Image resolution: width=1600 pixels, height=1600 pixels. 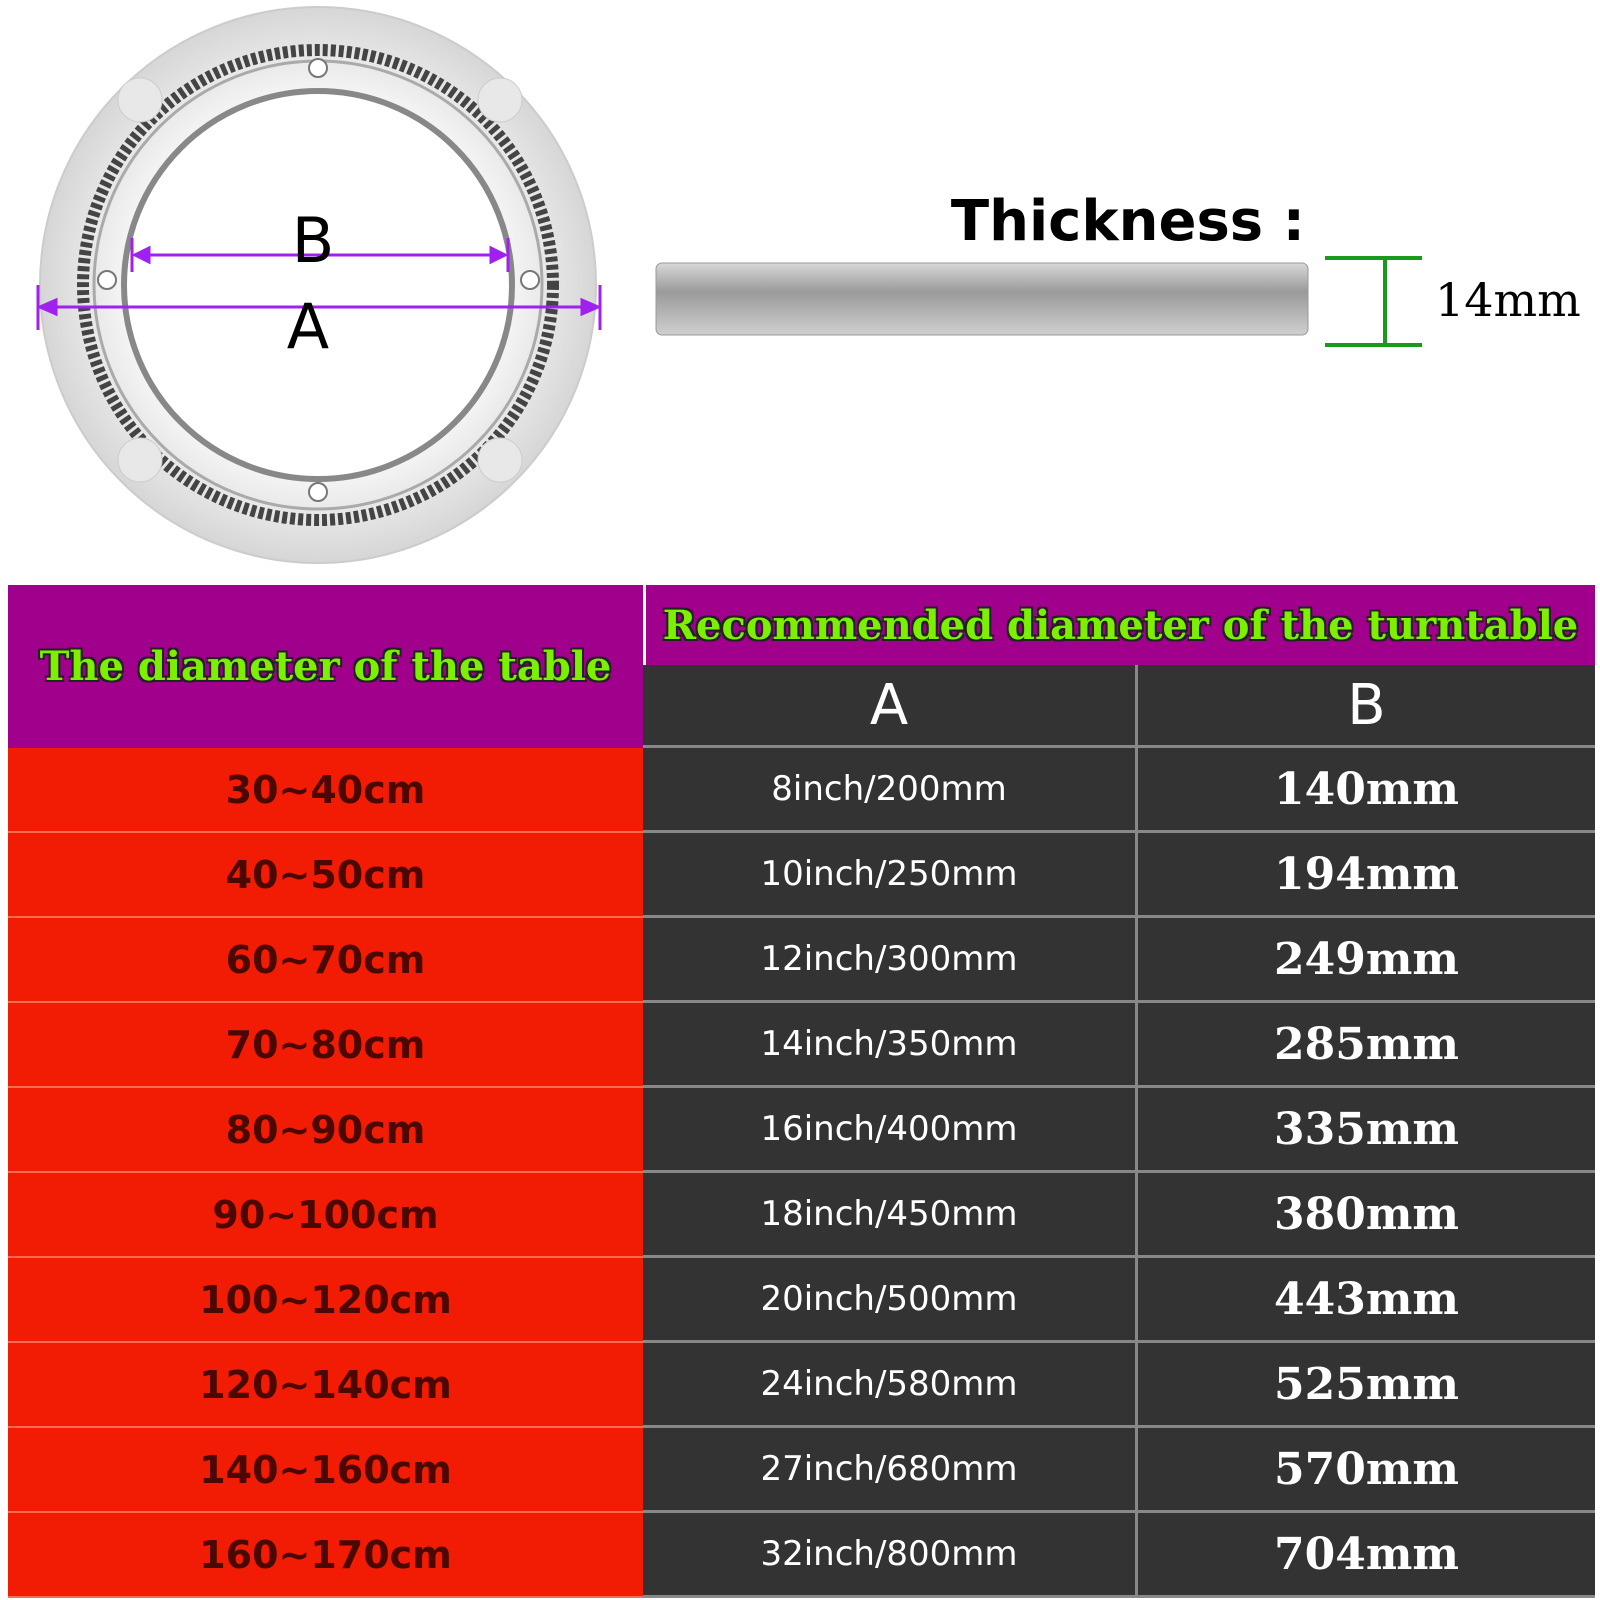 I want to click on turntable-b: 285mm, so click(x=1366, y=1045).